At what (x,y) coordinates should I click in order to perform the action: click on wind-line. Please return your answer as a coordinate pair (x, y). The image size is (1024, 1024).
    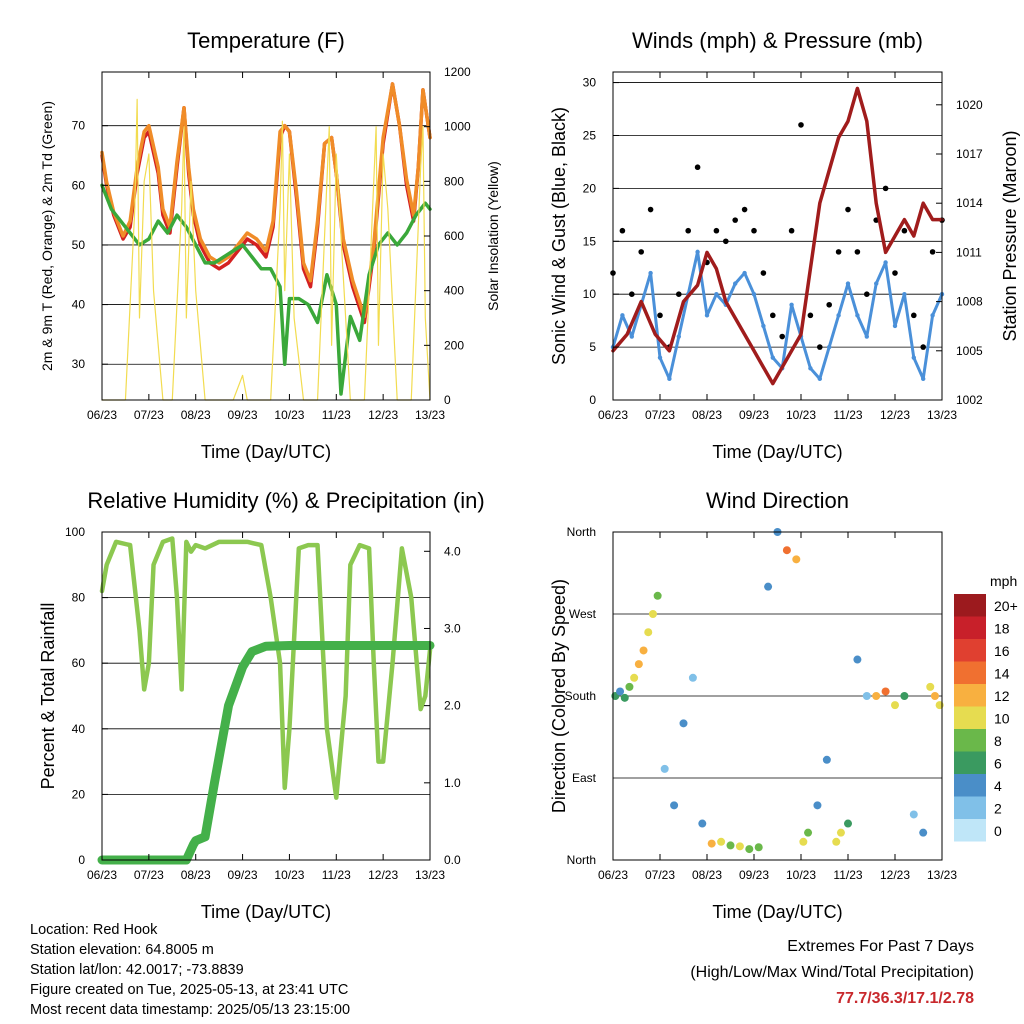
    Looking at the image, I should click on (777, 315).